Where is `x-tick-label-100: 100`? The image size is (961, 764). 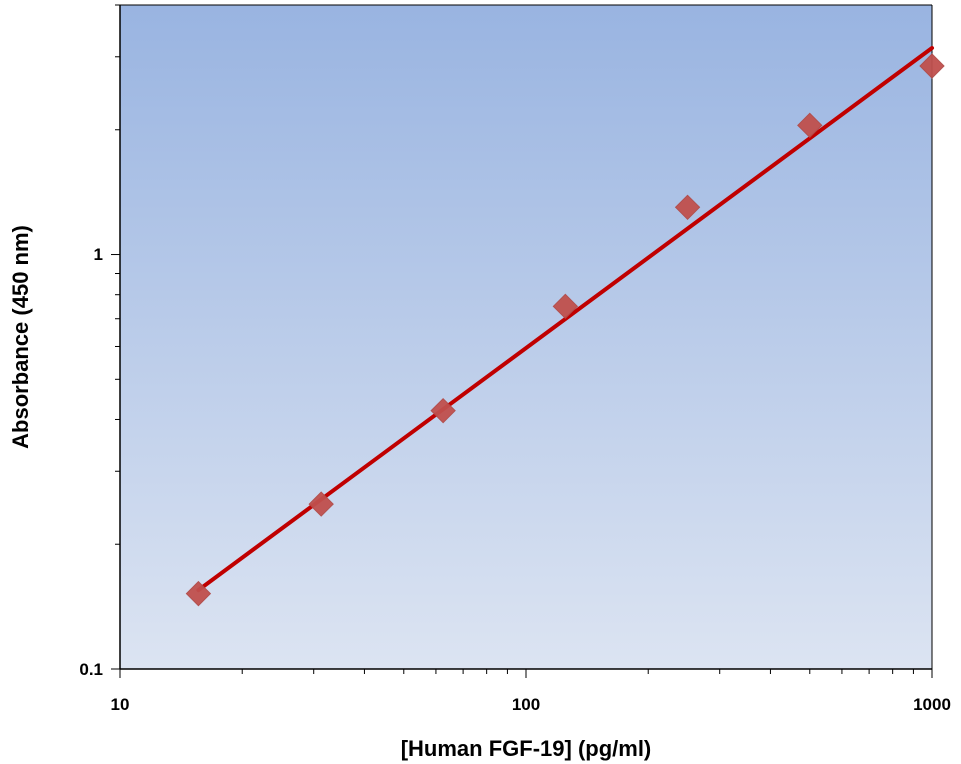 x-tick-label-100: 100 is located at coordinates (526, 704).